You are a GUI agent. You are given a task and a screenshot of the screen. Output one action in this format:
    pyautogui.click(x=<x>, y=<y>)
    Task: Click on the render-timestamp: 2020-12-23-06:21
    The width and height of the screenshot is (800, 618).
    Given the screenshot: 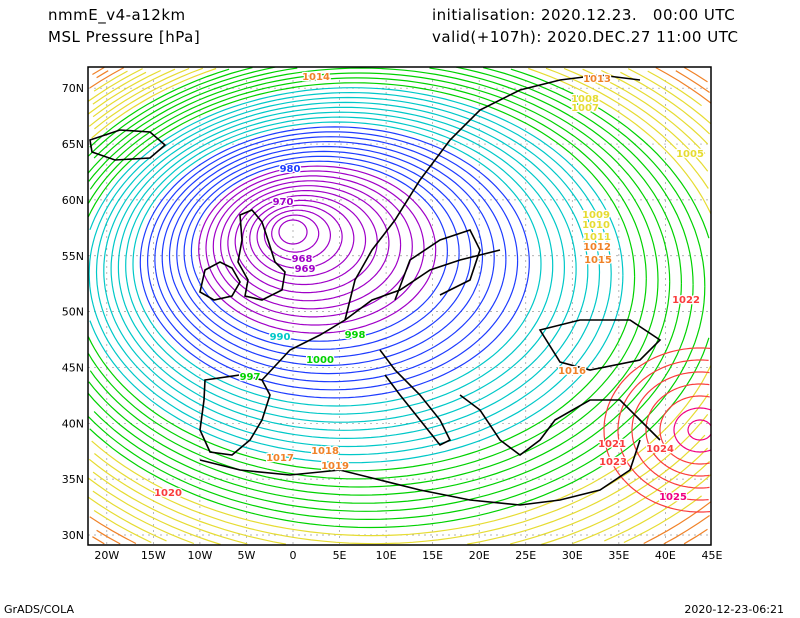 What is the action you would take?
    pyautogui.click(x=734, y=609)
    